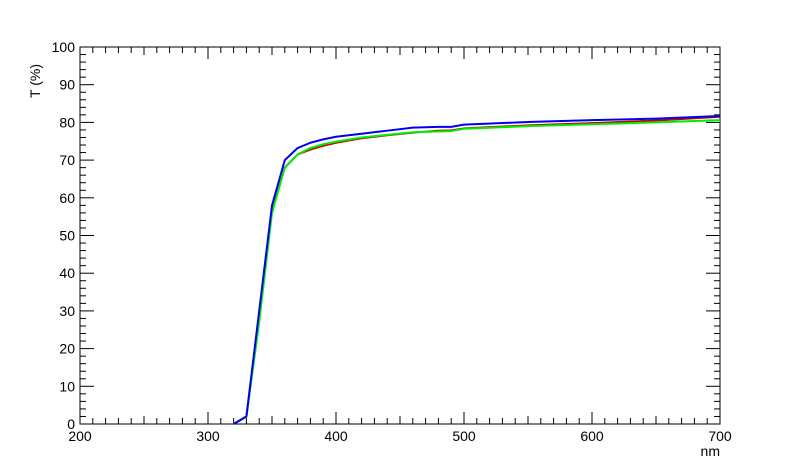 The width and height of the screenshot is (800, 472). What do you see at coordinates (64, 47) in the screenshot?
I see `y-tick-label: 100` at bounding box center [64, 47].